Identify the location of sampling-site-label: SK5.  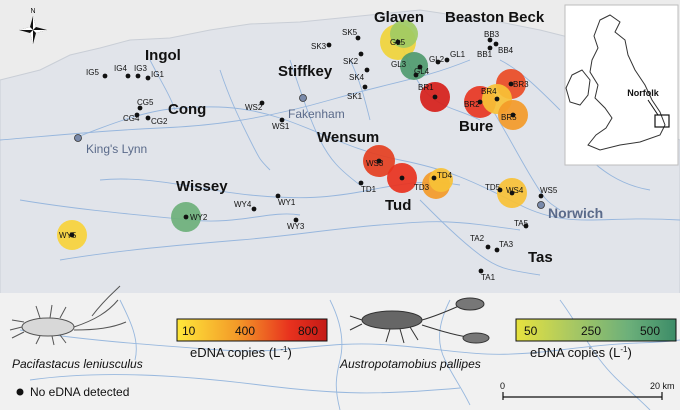
(350, 32).